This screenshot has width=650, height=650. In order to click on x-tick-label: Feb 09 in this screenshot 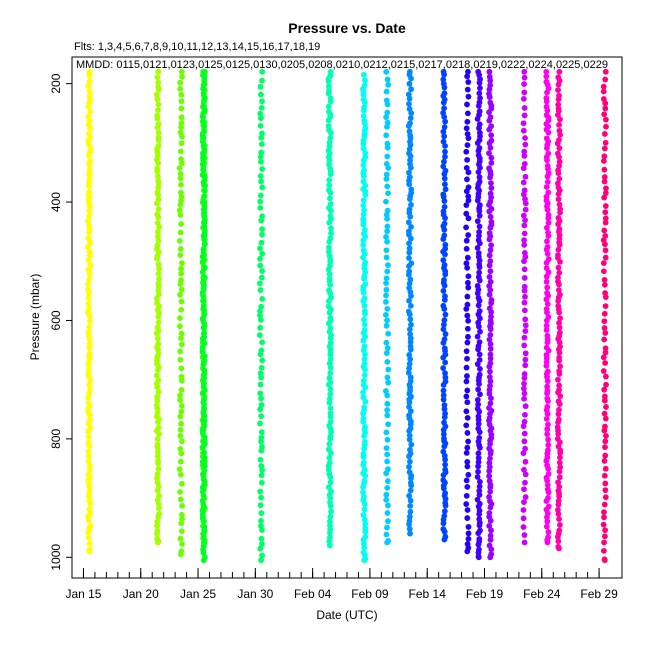, I will do `click(370, 594)`.